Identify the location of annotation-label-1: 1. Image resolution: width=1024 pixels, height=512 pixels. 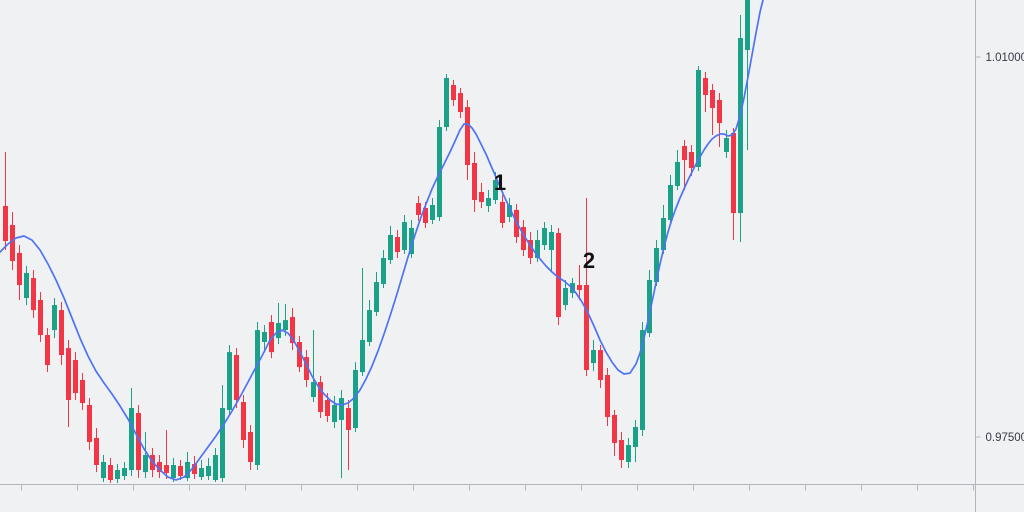
(500, 182).